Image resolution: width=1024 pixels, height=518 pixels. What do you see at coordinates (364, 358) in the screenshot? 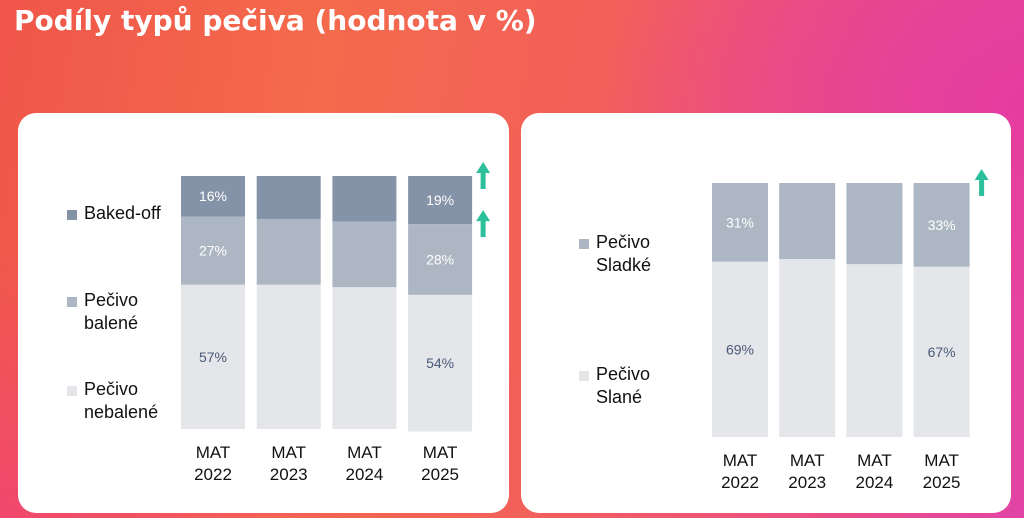
I see `bar-pecivo-nebalene-mat-2024` at bounding box center [364, 358].